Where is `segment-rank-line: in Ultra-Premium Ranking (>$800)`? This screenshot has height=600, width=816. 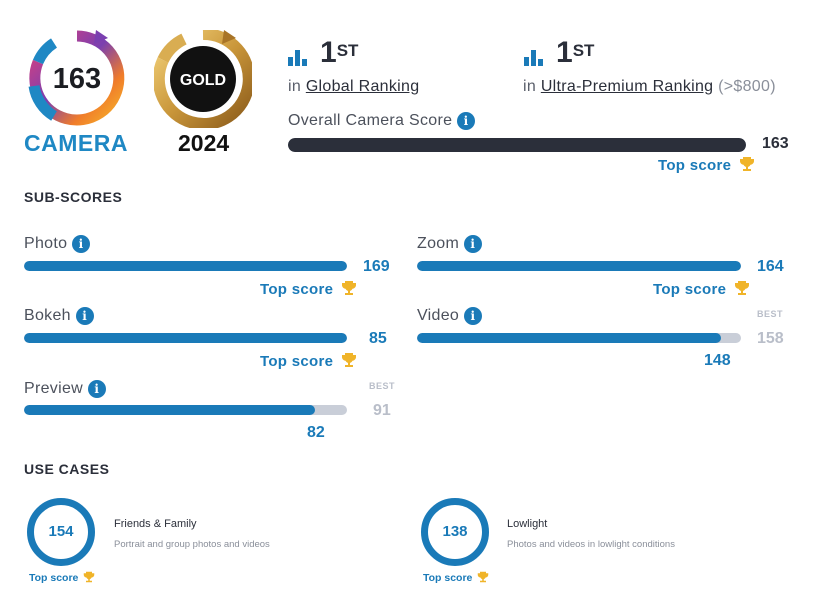
segment-rank-line: in Ultra-Premium Ranking (>$800) is located at coordinates (649, 86).